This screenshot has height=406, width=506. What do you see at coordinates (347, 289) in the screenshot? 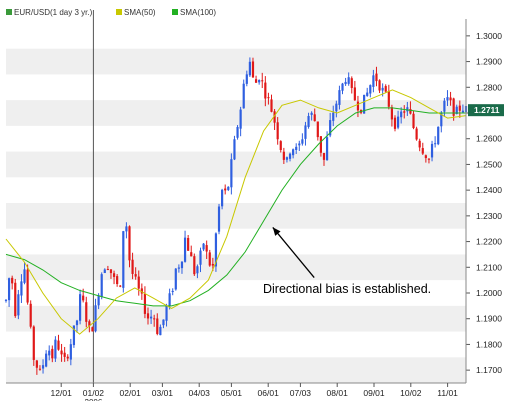
I see `annotation-text: Directional bias is established.` at bounding box center [347, 289].